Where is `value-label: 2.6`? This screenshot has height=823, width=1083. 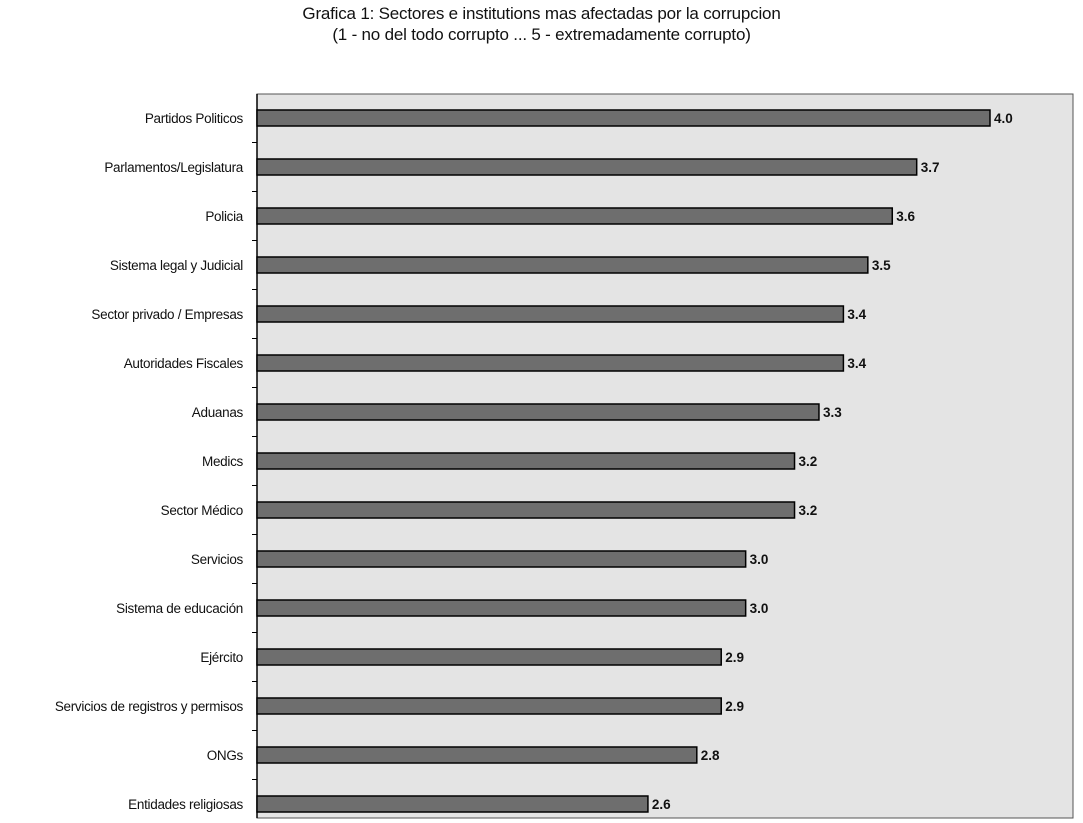 value-label: 2.6 is located at coordinates (661, 804).